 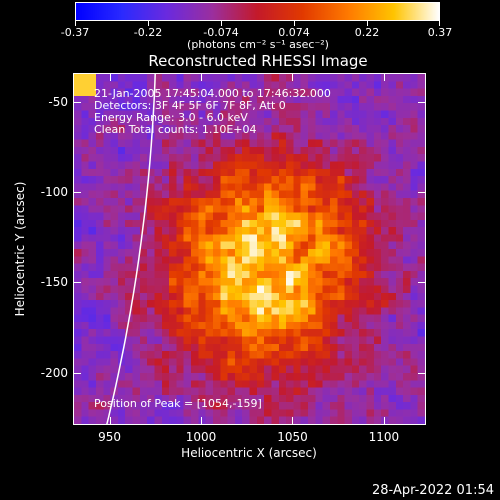 I want to click on colorbar-tick-label: 0.22, so click(x=367, y=32).